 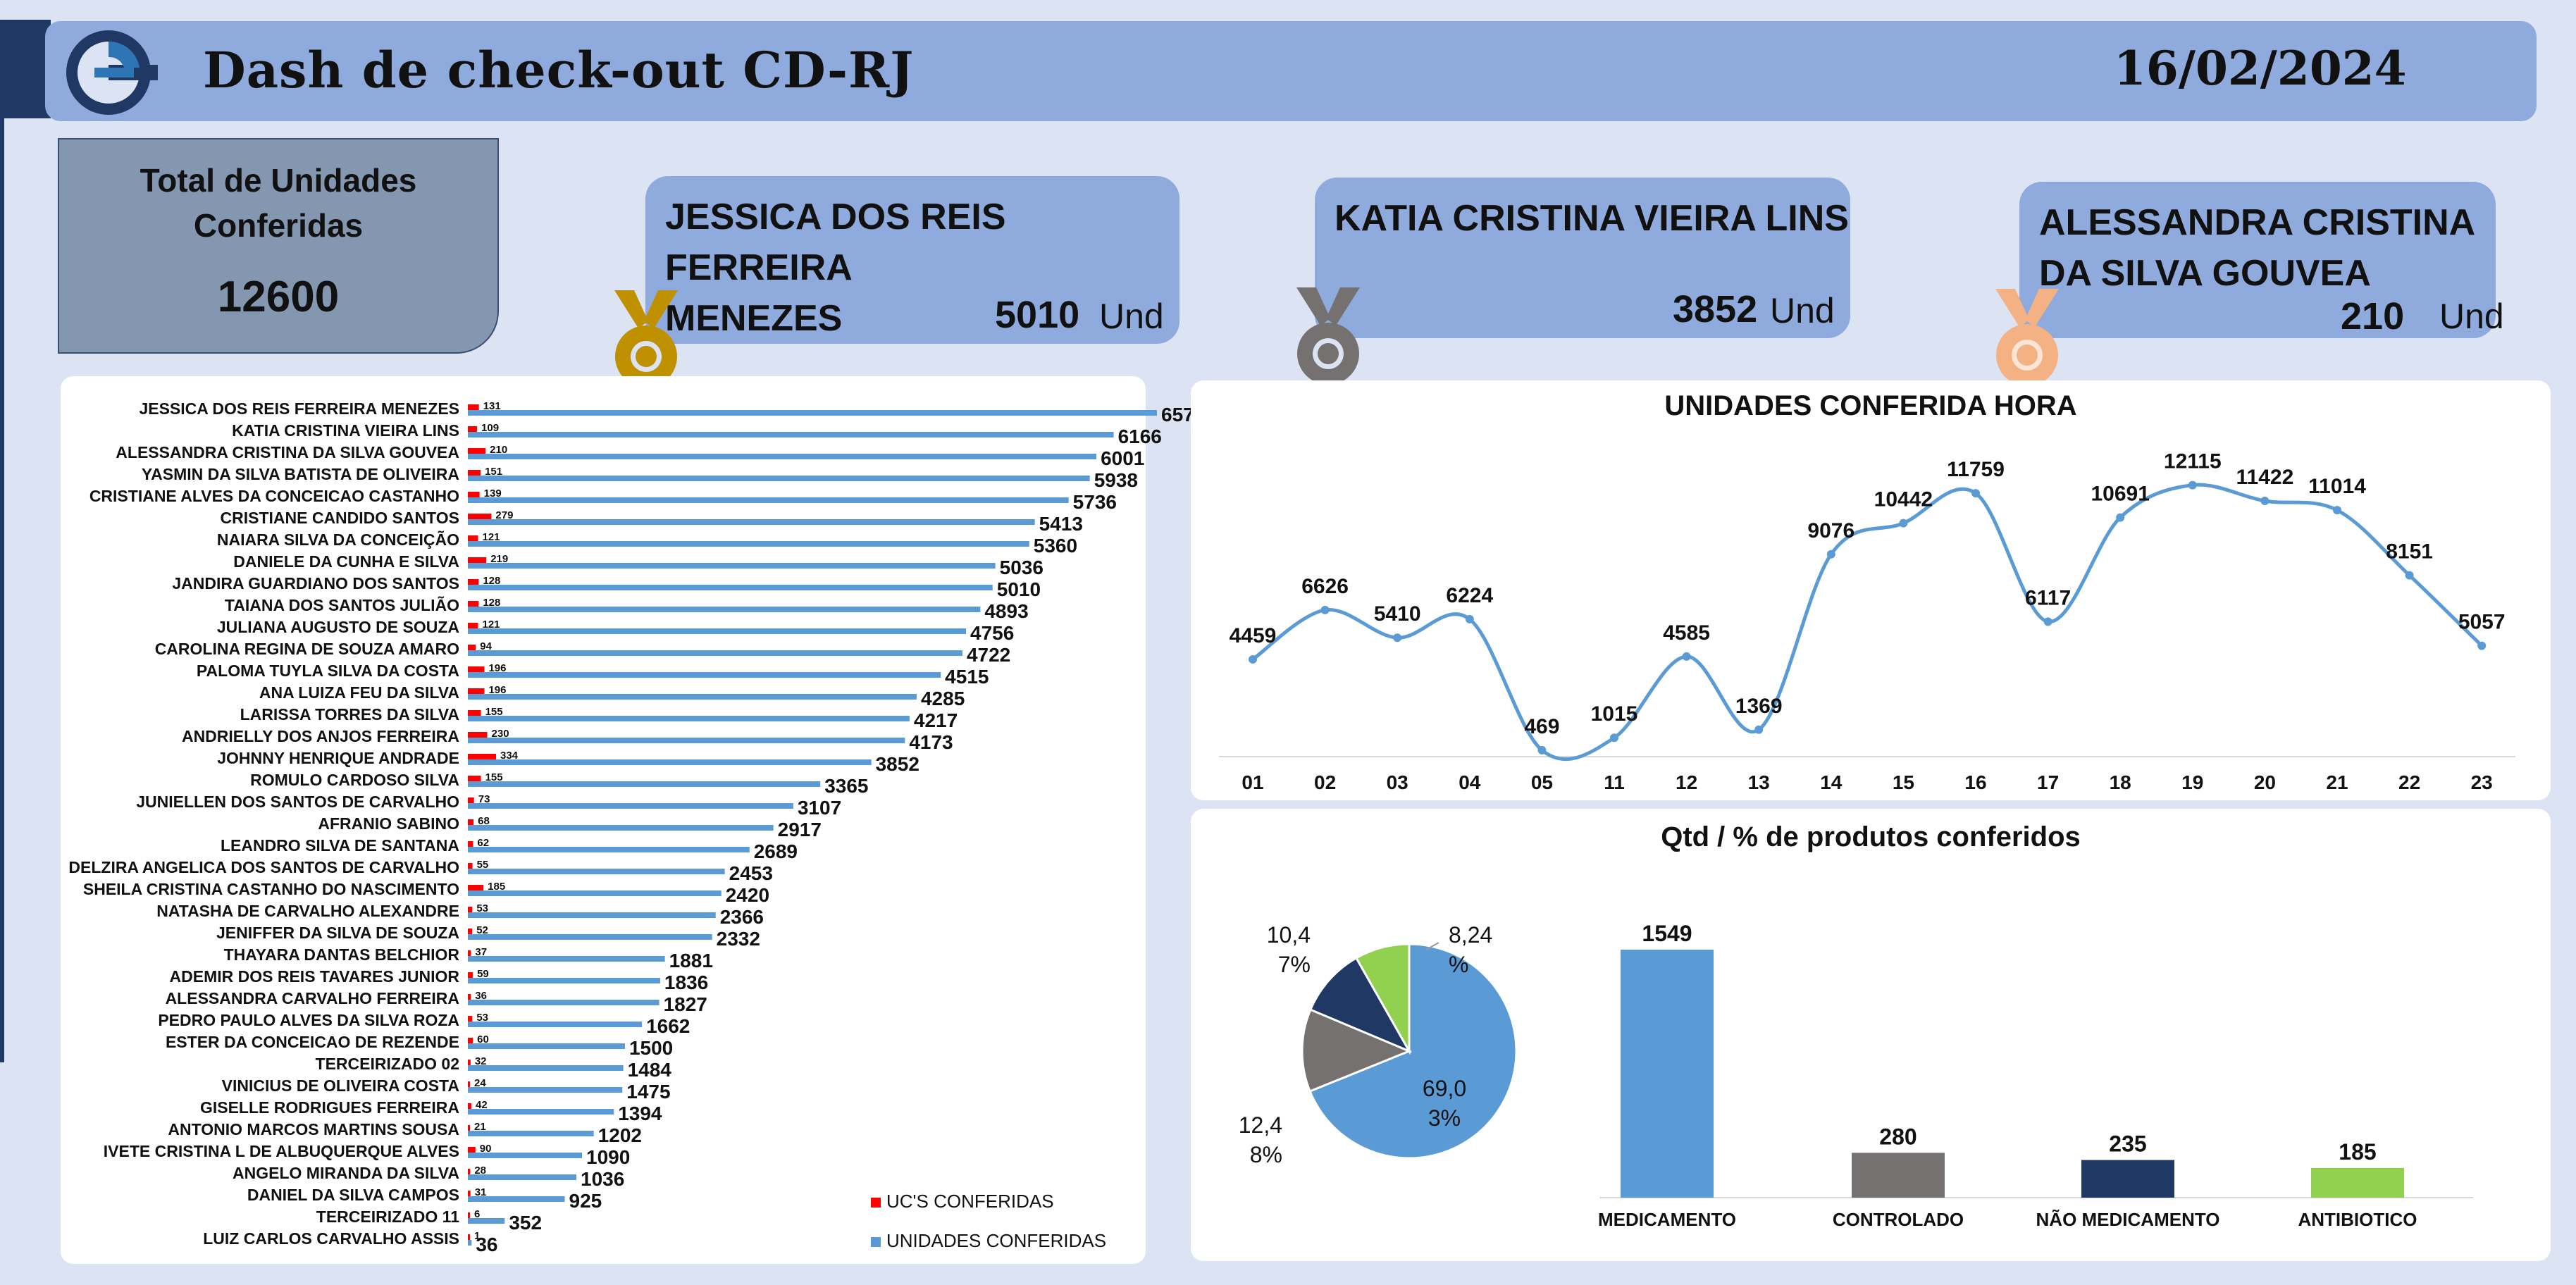 What do you see at coordinates (278, 297) in the screenshot?
I see `total-units-value: 12600` at bounding box center [278, 297].